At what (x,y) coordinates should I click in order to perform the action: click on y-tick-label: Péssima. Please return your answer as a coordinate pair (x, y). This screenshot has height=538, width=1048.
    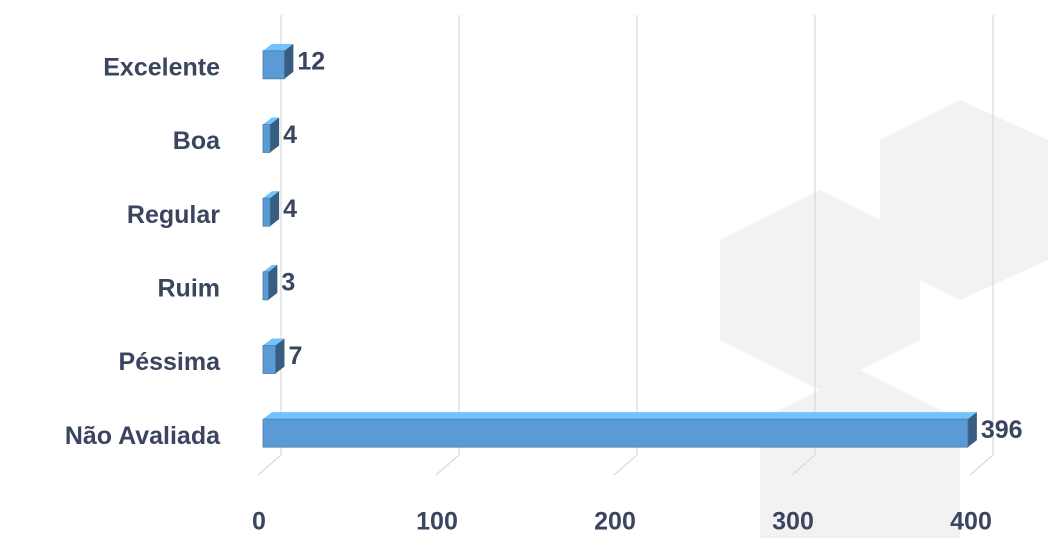
    Looking at the image, I should click on (170, 362).